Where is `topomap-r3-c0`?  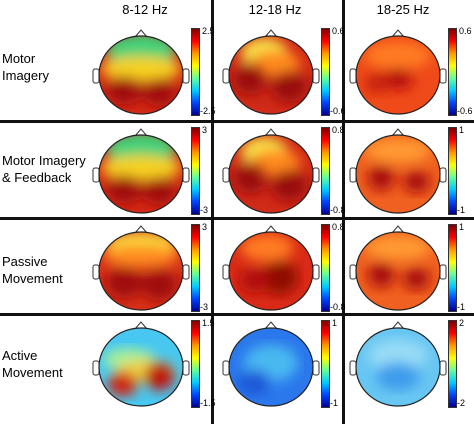 topomap-r3-c0 is located at coordinates (141, 364).